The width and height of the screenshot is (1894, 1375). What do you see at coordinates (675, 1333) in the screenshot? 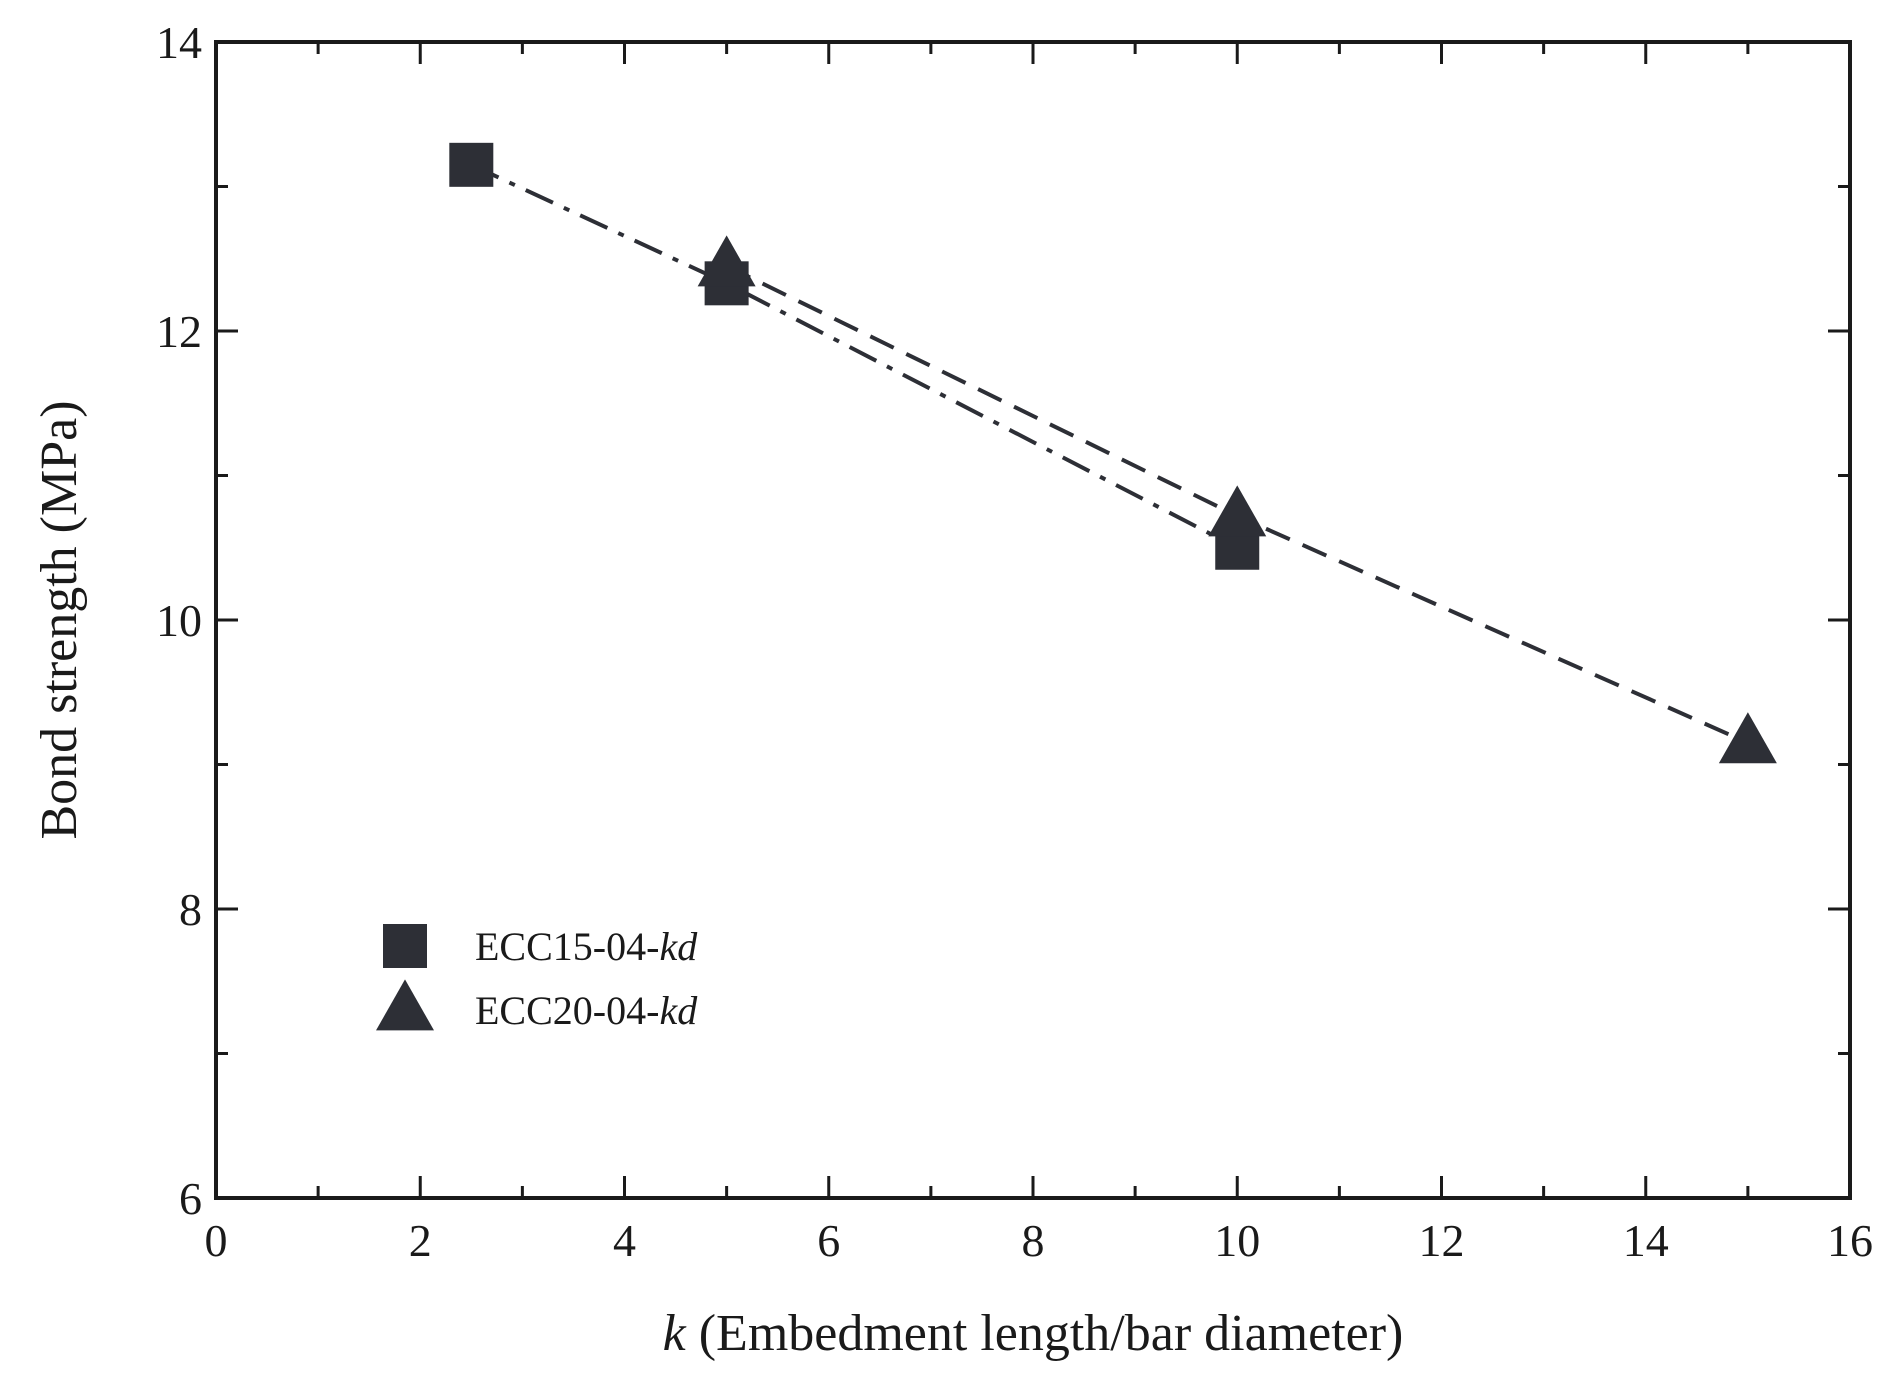
I see `x-axis-title-variable: k` at bounding box center [675, 1333].